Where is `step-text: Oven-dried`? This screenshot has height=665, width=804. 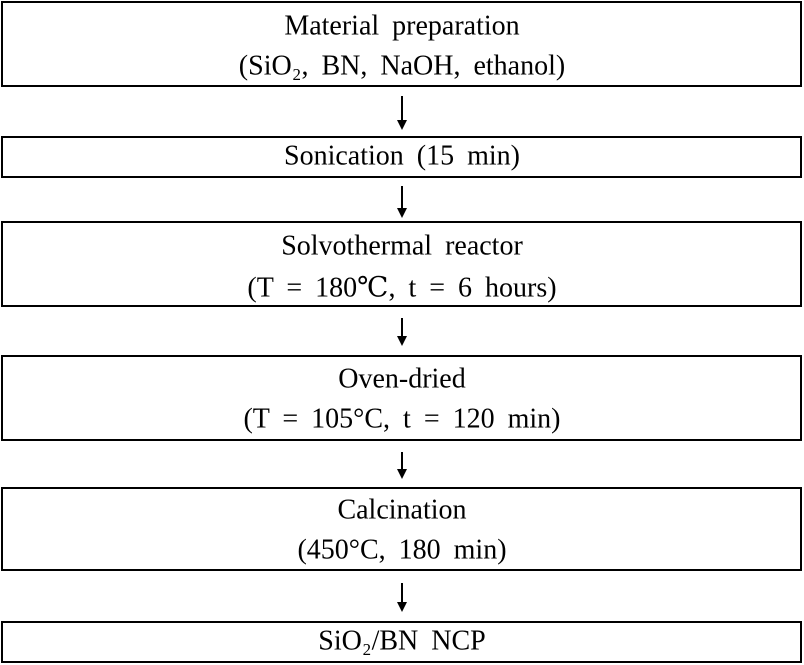
step-text: Oven-dried is located at coordinates (402, 378).